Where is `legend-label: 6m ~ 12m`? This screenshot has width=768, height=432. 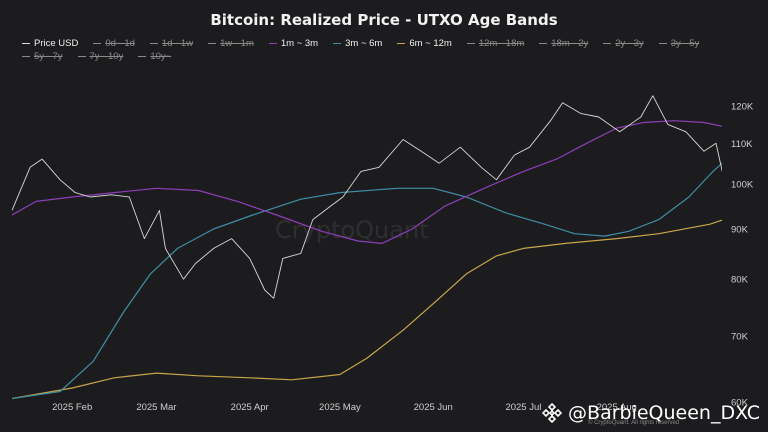 legend-label: 6m ~ 12m is located at coordinates (430, 43).